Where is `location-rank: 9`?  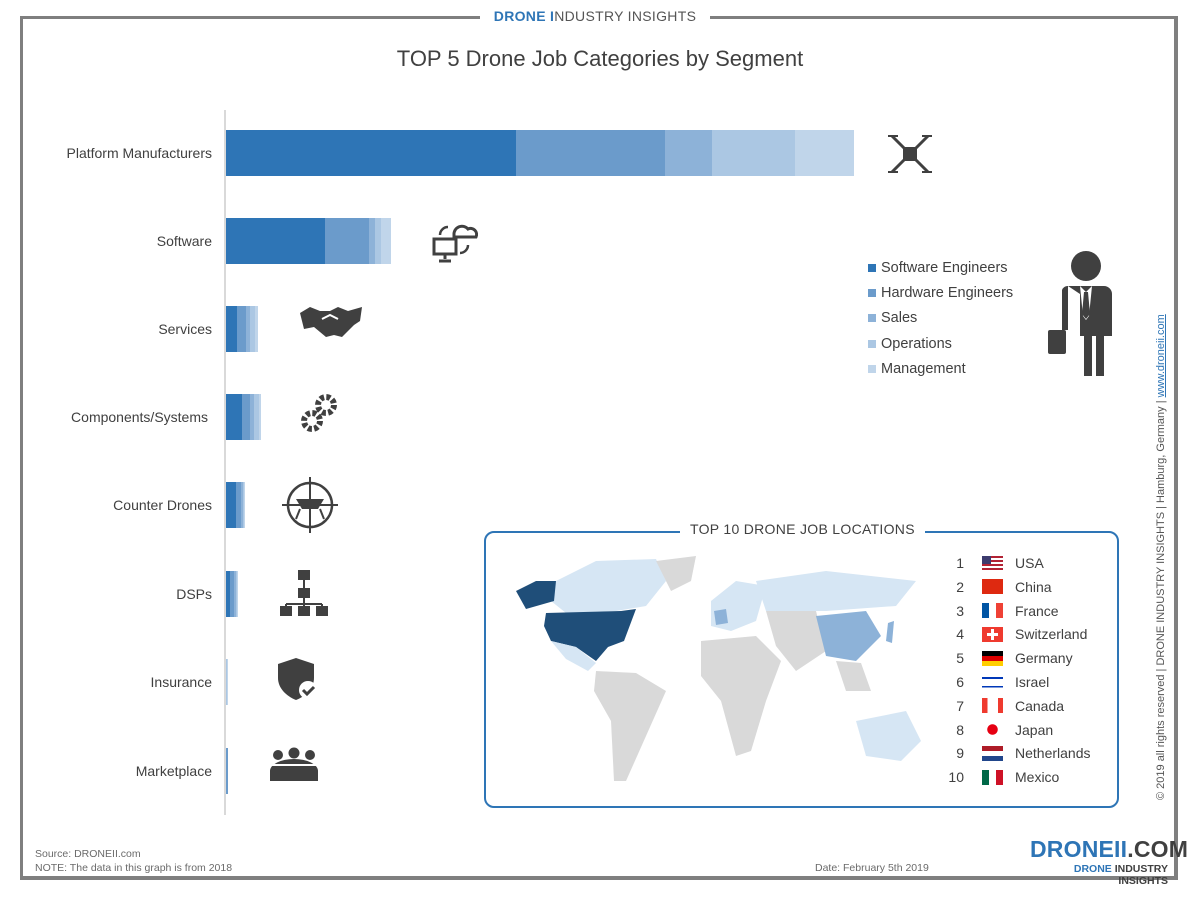
location-rank: 9 is located at coordinates (960, 753).